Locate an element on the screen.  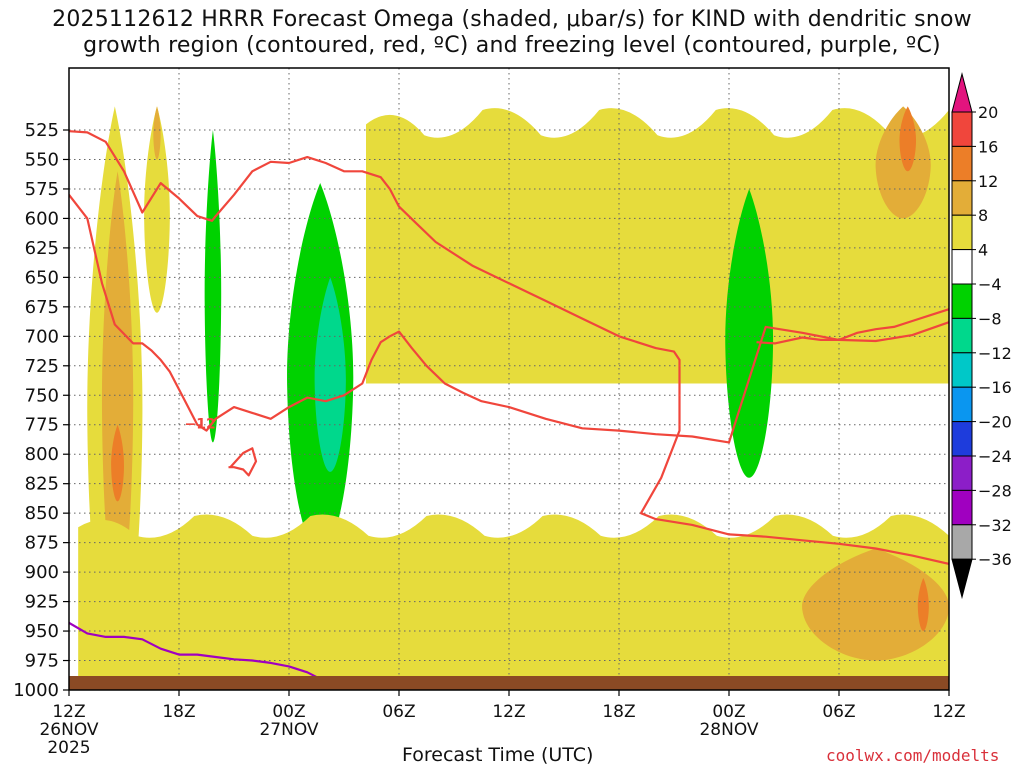
xtick-label-12: 00Z is located at coordinates (288, 712).